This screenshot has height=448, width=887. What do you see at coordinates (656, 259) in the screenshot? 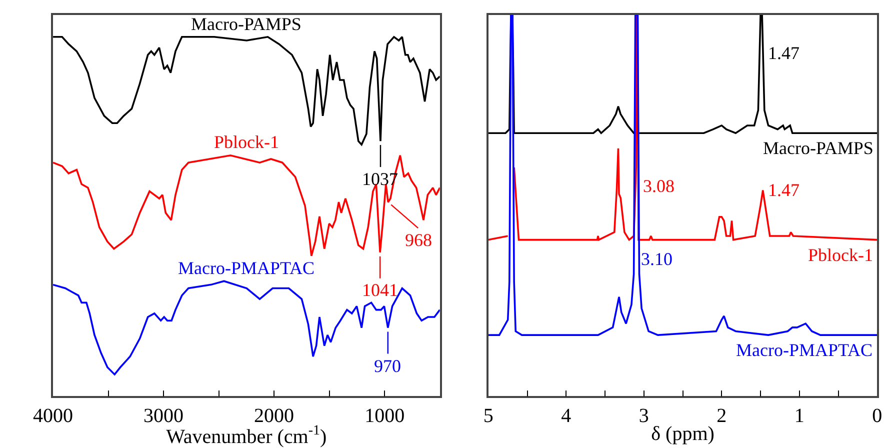
I see `annotation: 3.10` at bounding box center [656, 259].